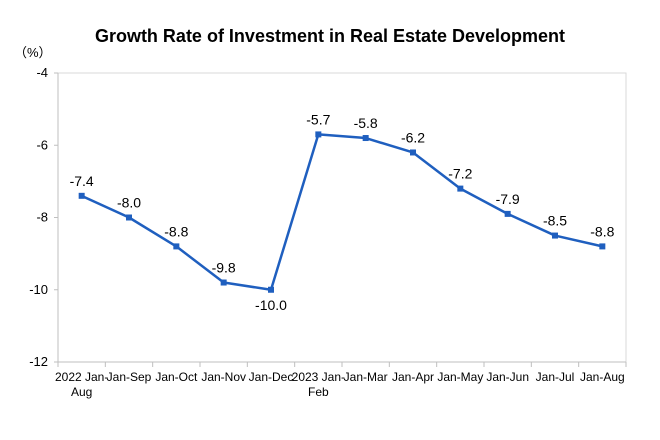 The image size is (660, 440). Describe the element at coordinates (42, 217) in the screenshot. I see `y-tick-label: -8` at that location.